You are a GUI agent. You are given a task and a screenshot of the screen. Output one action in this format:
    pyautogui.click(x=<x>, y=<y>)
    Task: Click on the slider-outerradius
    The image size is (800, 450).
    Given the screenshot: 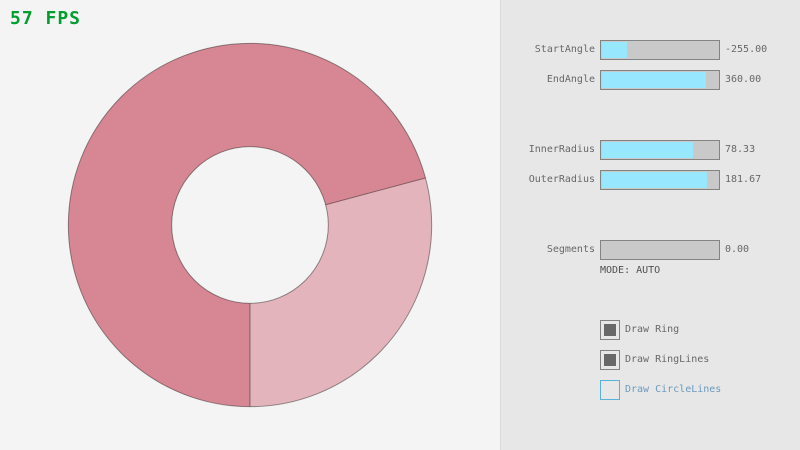 What is the action you would take?
    pyautogui.click(x=660, y=180)
    